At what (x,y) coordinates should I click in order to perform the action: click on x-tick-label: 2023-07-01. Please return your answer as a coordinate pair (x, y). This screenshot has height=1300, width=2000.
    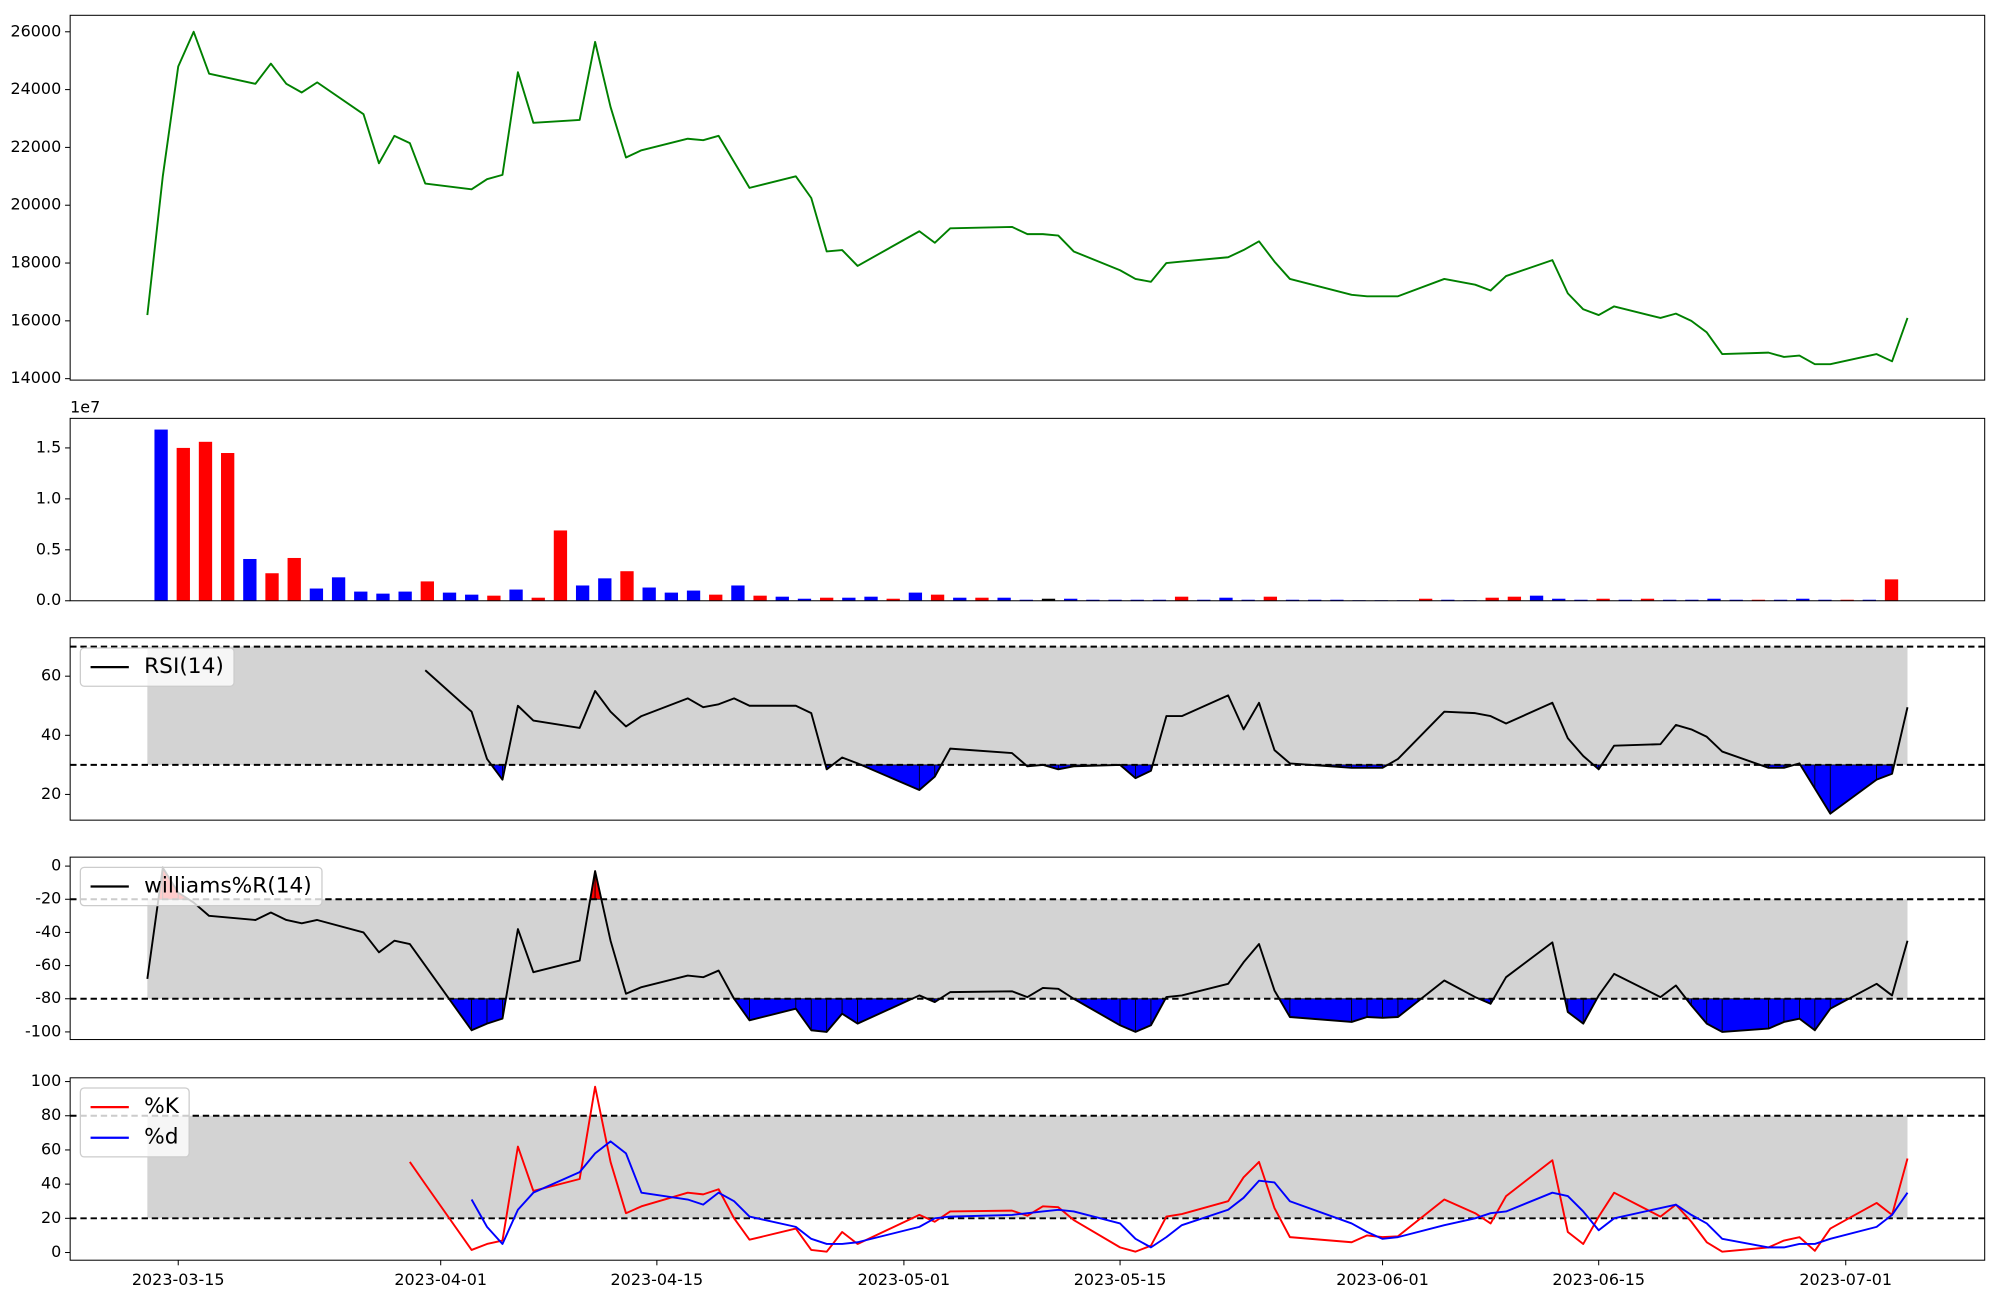
    Looking at the image, I should click on (1845, 1279).